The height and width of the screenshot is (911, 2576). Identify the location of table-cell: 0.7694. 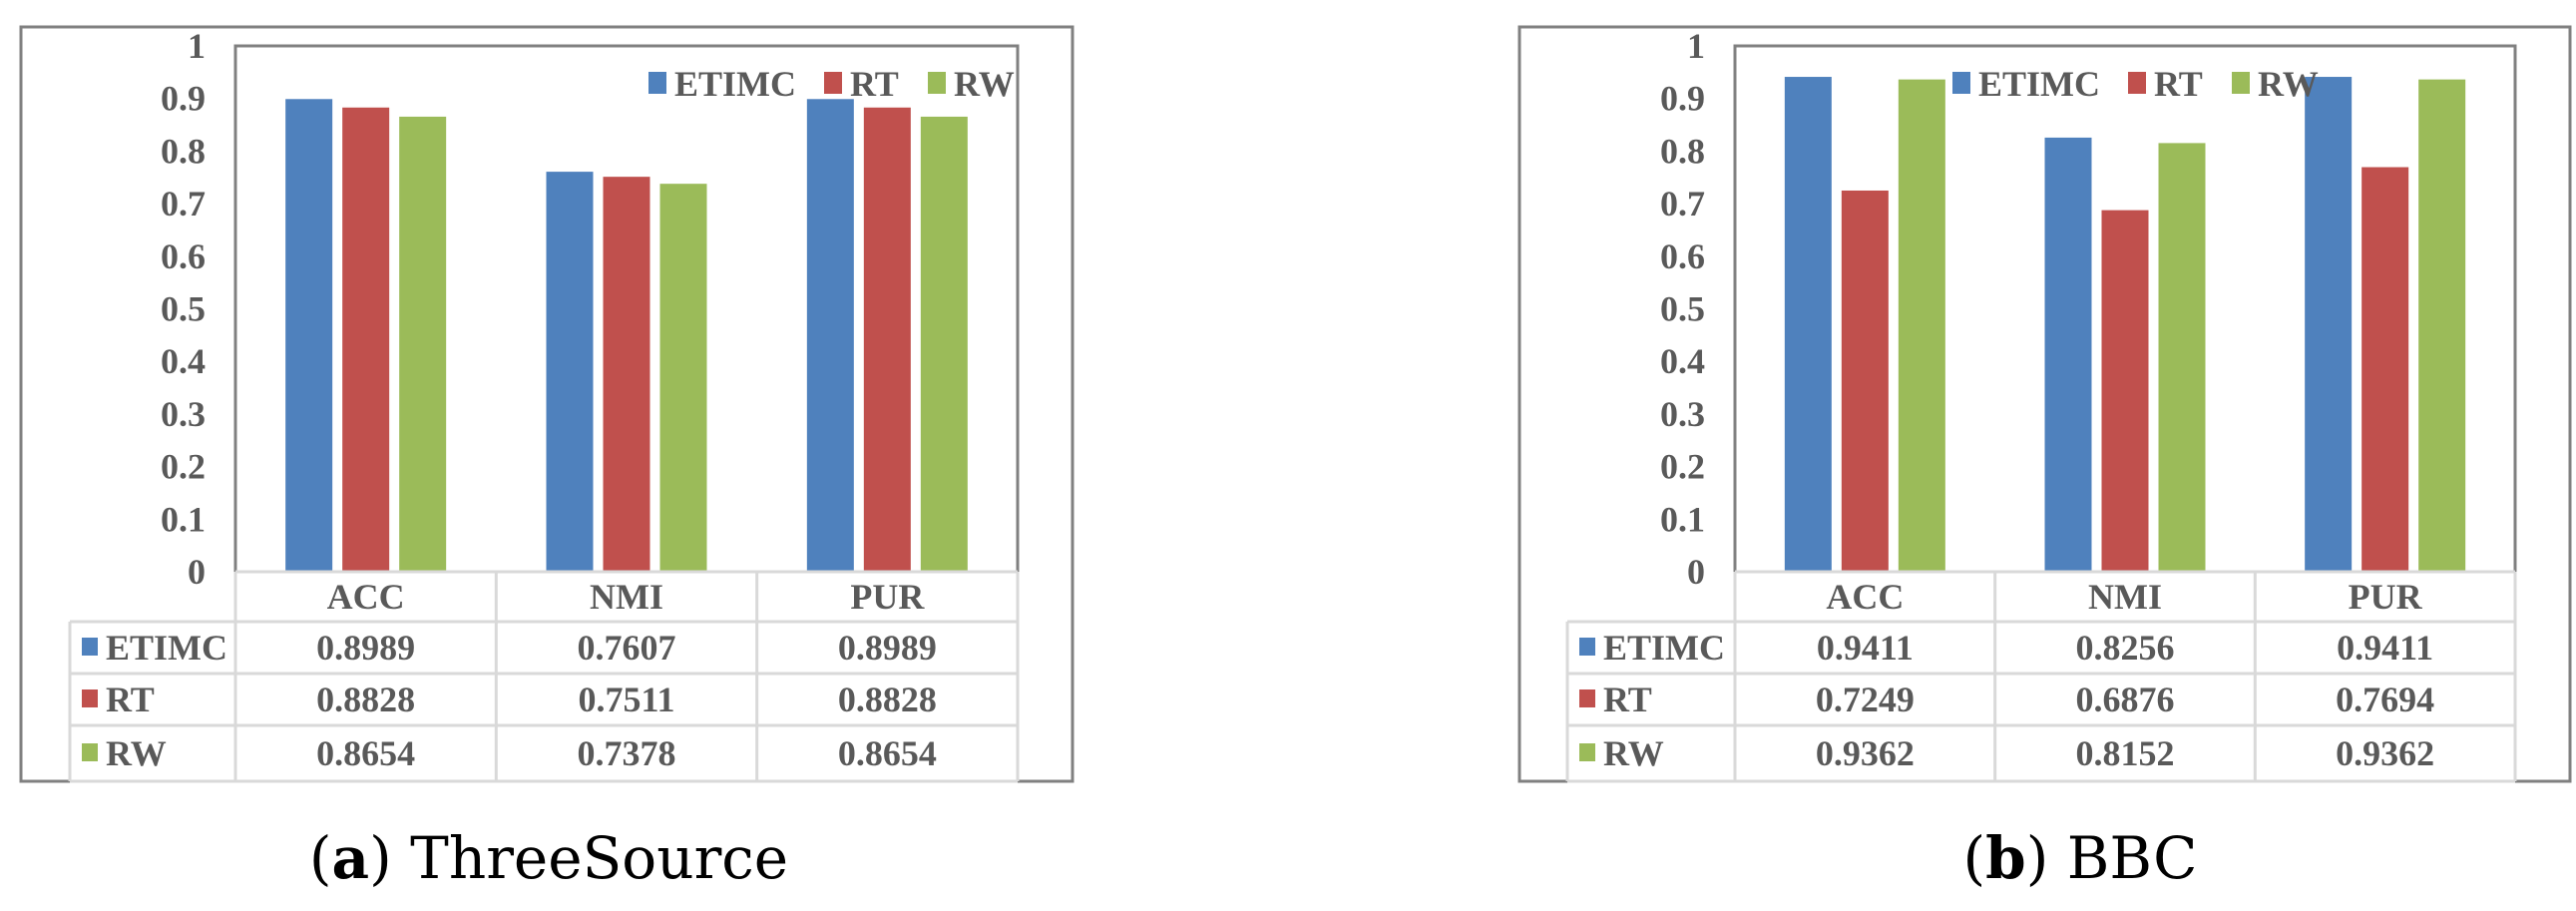
(2385, 699).